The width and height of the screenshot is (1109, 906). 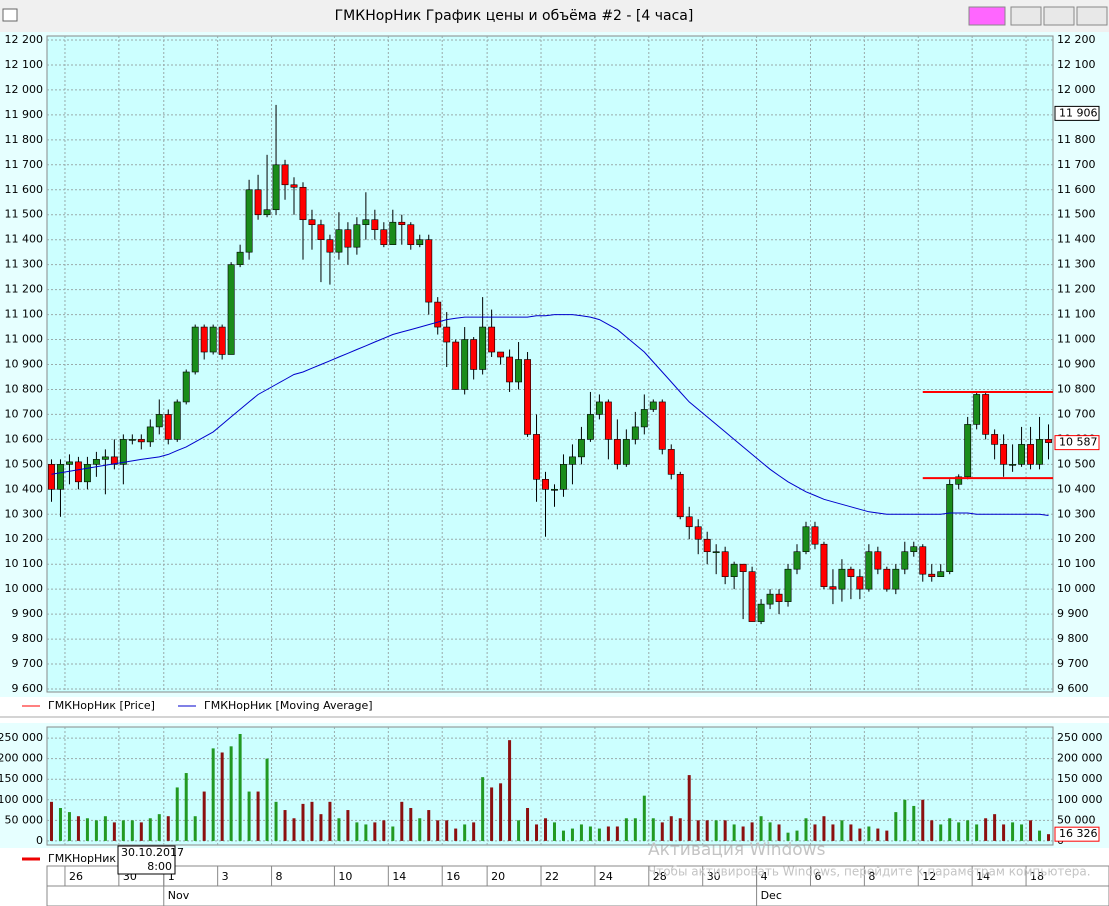 What do you see at coordinates (983, 876) in the screenshot?
I see `date-label: 14` at bounding box center [983, 876].